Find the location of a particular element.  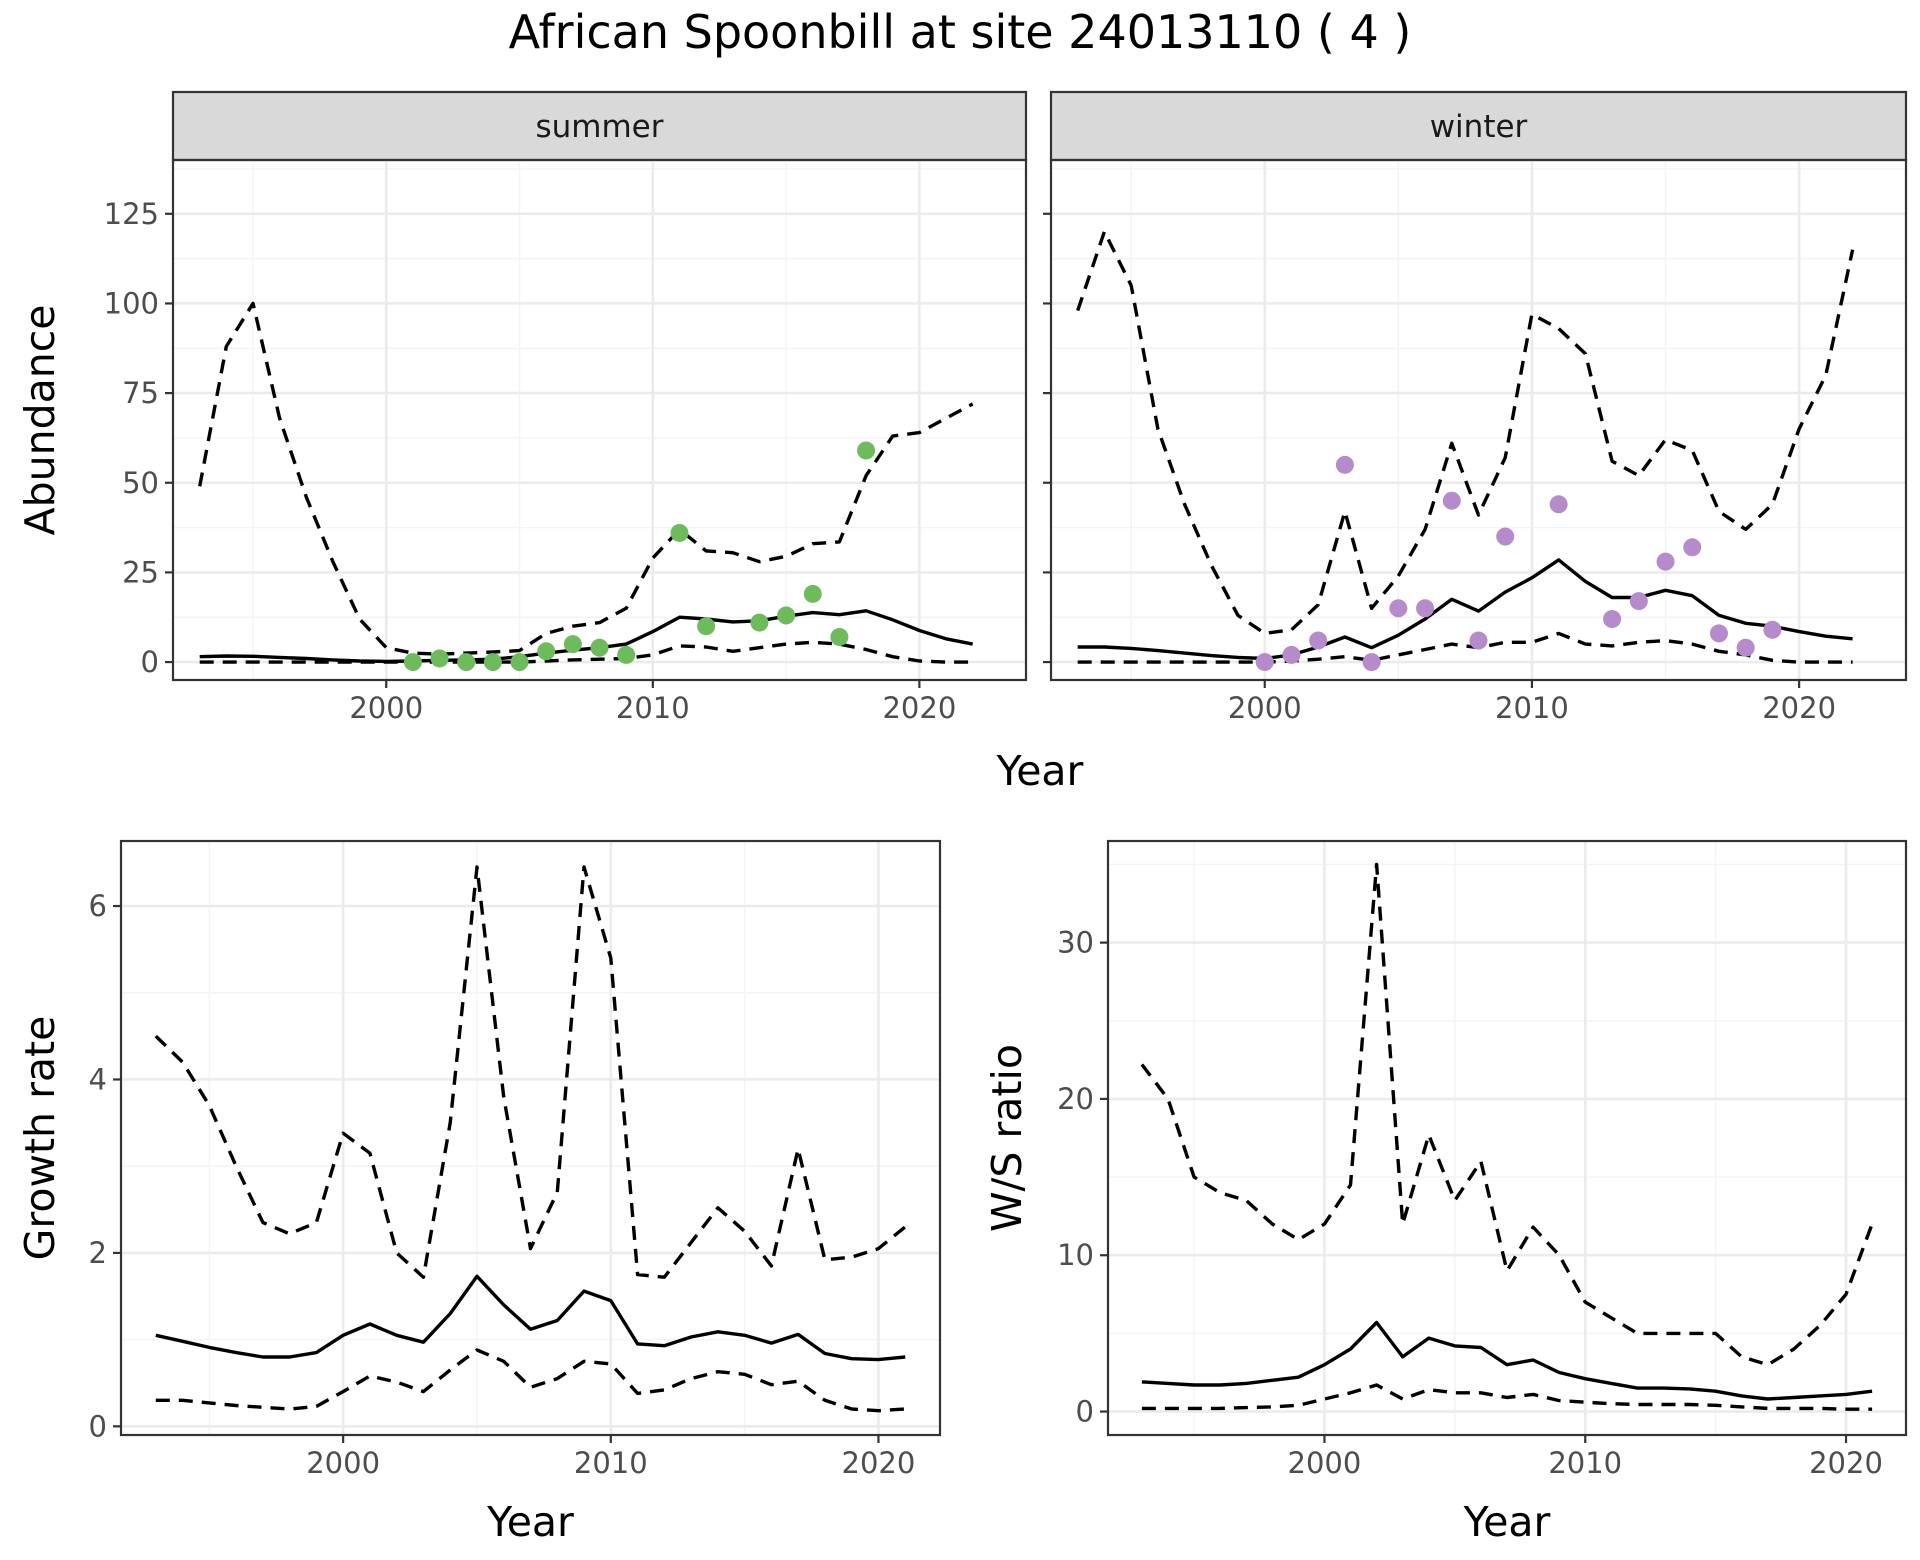

y-tick-label: 2 is located at coordinates (98, 1253).